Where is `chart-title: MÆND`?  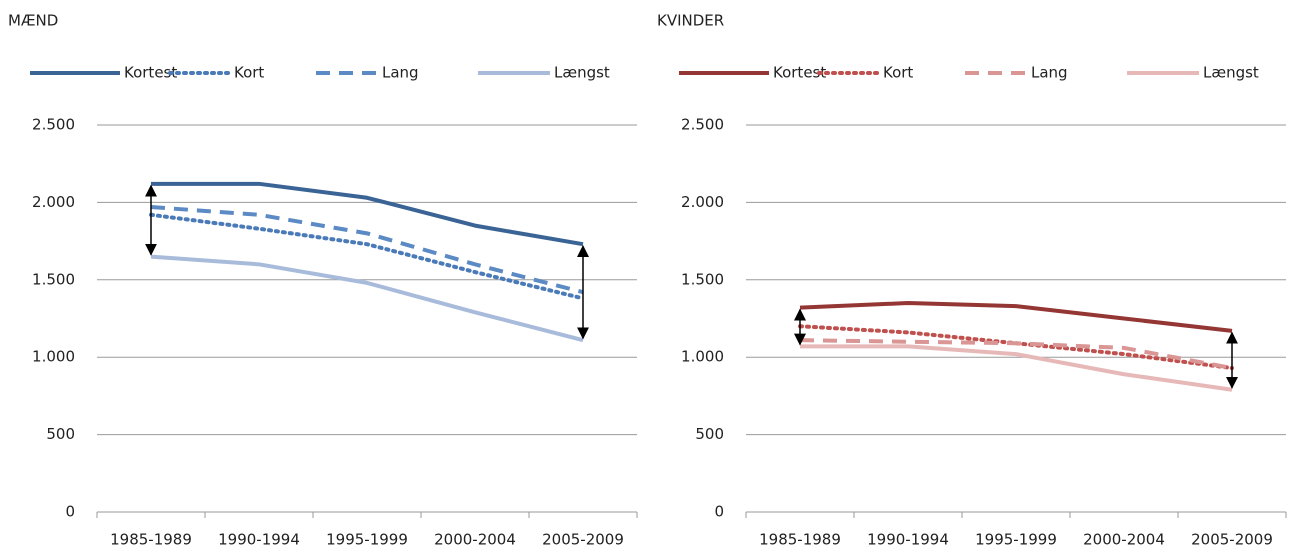
chart-title: MÆND is located at coordinates (33, 21).